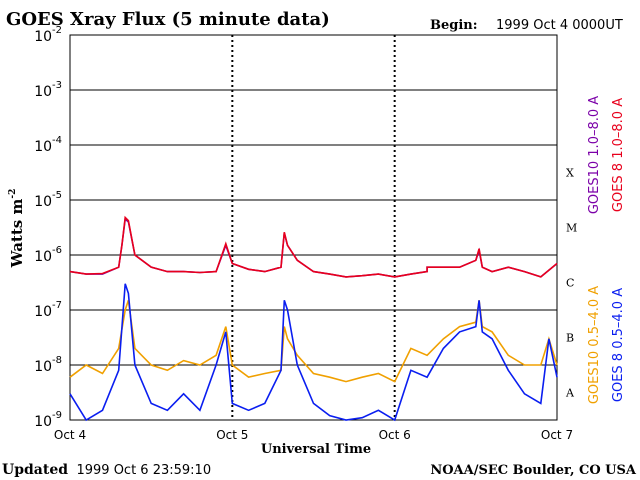 The image size is (640, 480). I want to click on legend-entry-label: GOES10 1.0–8.0 A, so click(594, 155).